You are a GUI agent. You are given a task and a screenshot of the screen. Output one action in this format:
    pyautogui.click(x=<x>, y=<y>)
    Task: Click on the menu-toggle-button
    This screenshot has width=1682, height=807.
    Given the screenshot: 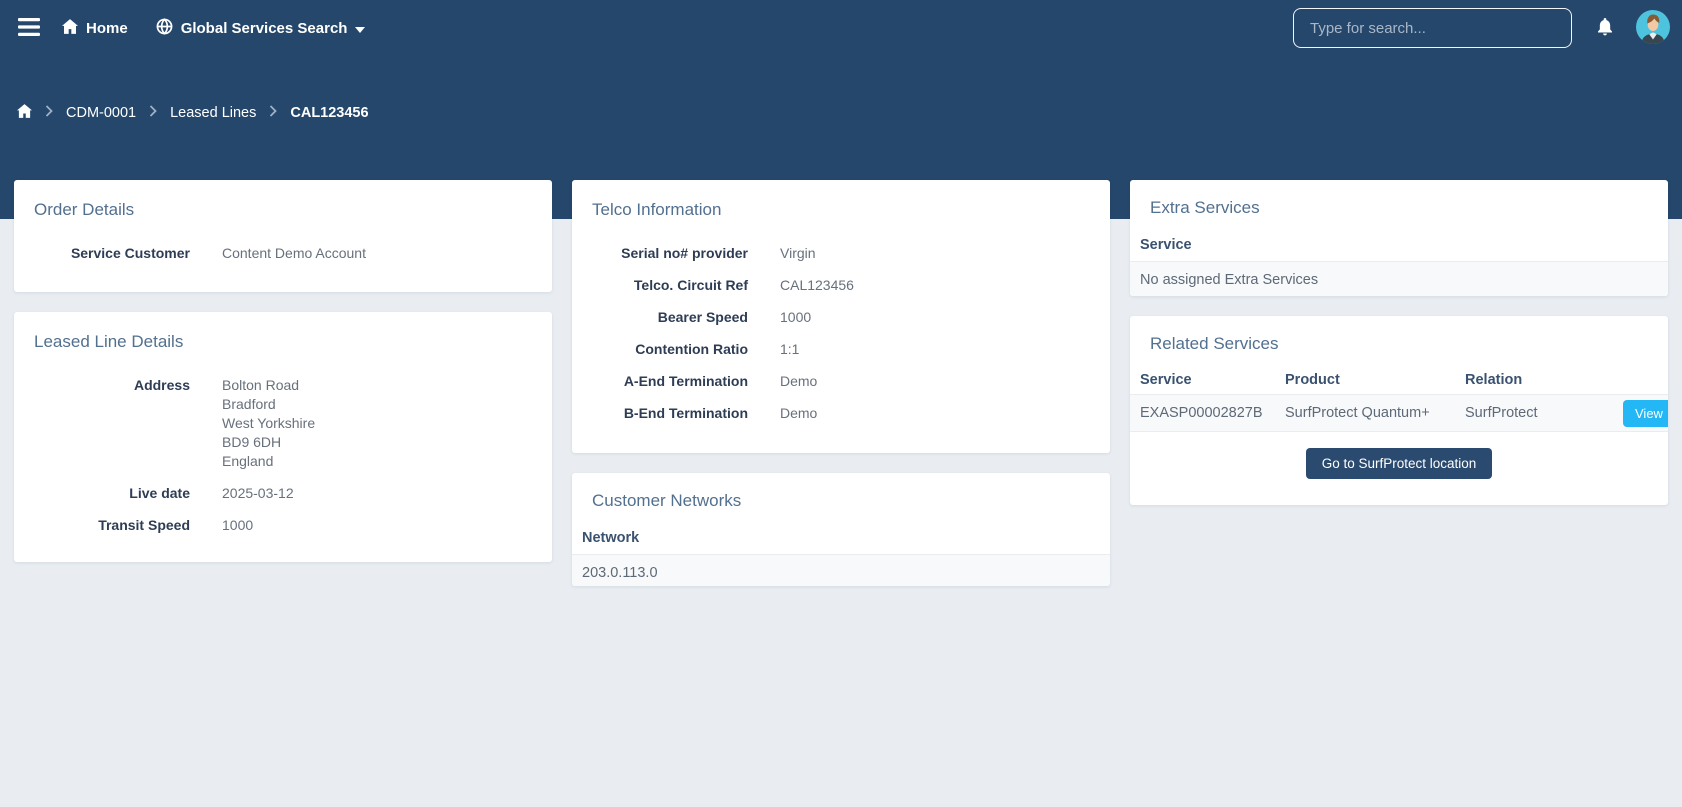 What is the action you would take?
    pyautogui.click(x=29, y=28)
    